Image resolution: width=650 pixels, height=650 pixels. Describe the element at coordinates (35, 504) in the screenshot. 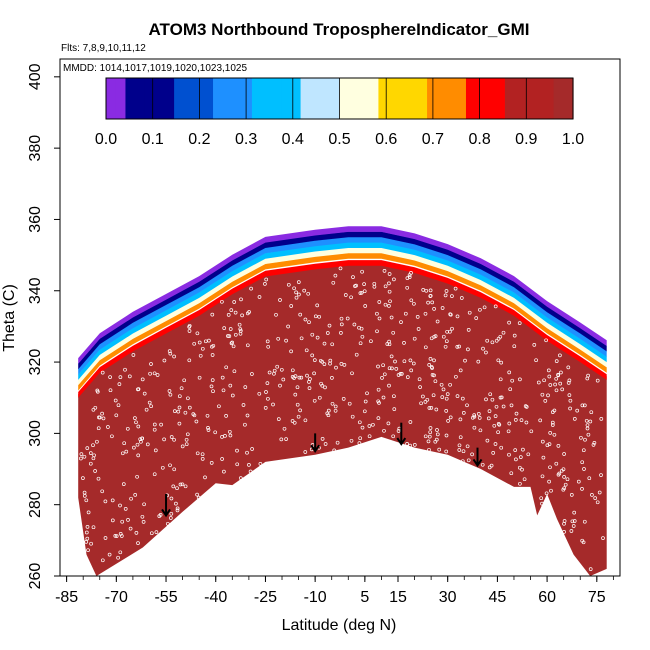

I see `y-tick-label: 280` at that location.